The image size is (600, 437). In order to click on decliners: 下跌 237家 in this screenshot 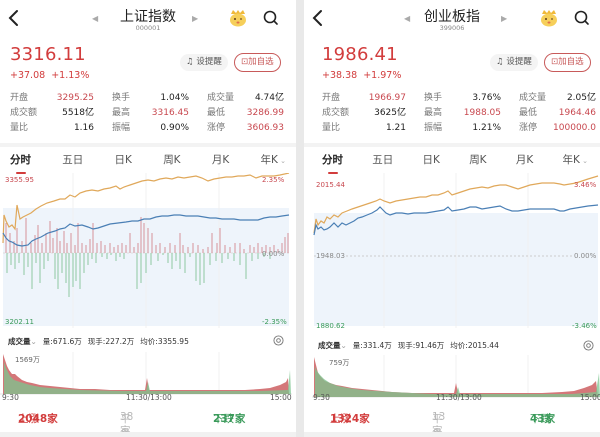, I will do `click(229, 418)`.